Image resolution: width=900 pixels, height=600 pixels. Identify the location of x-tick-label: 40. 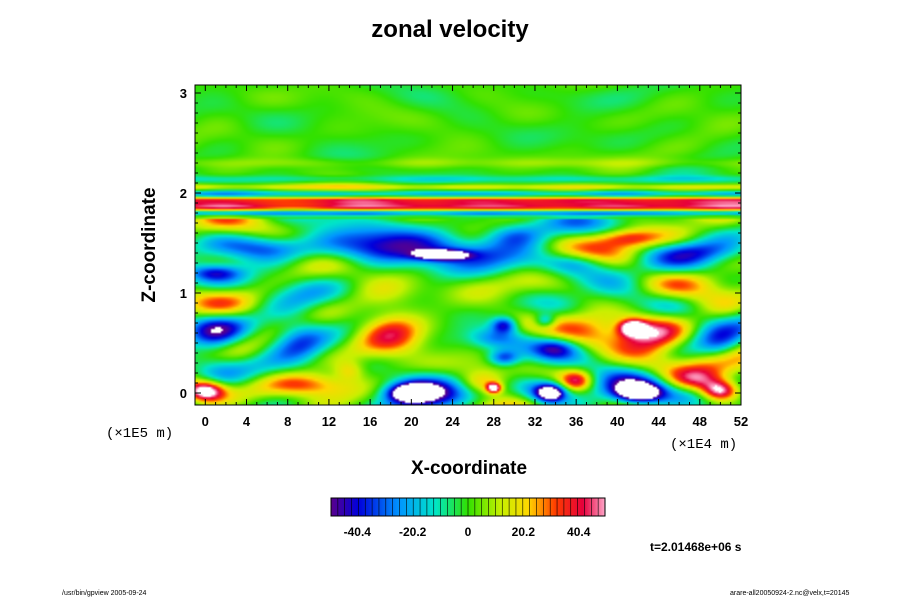
(617, 421).